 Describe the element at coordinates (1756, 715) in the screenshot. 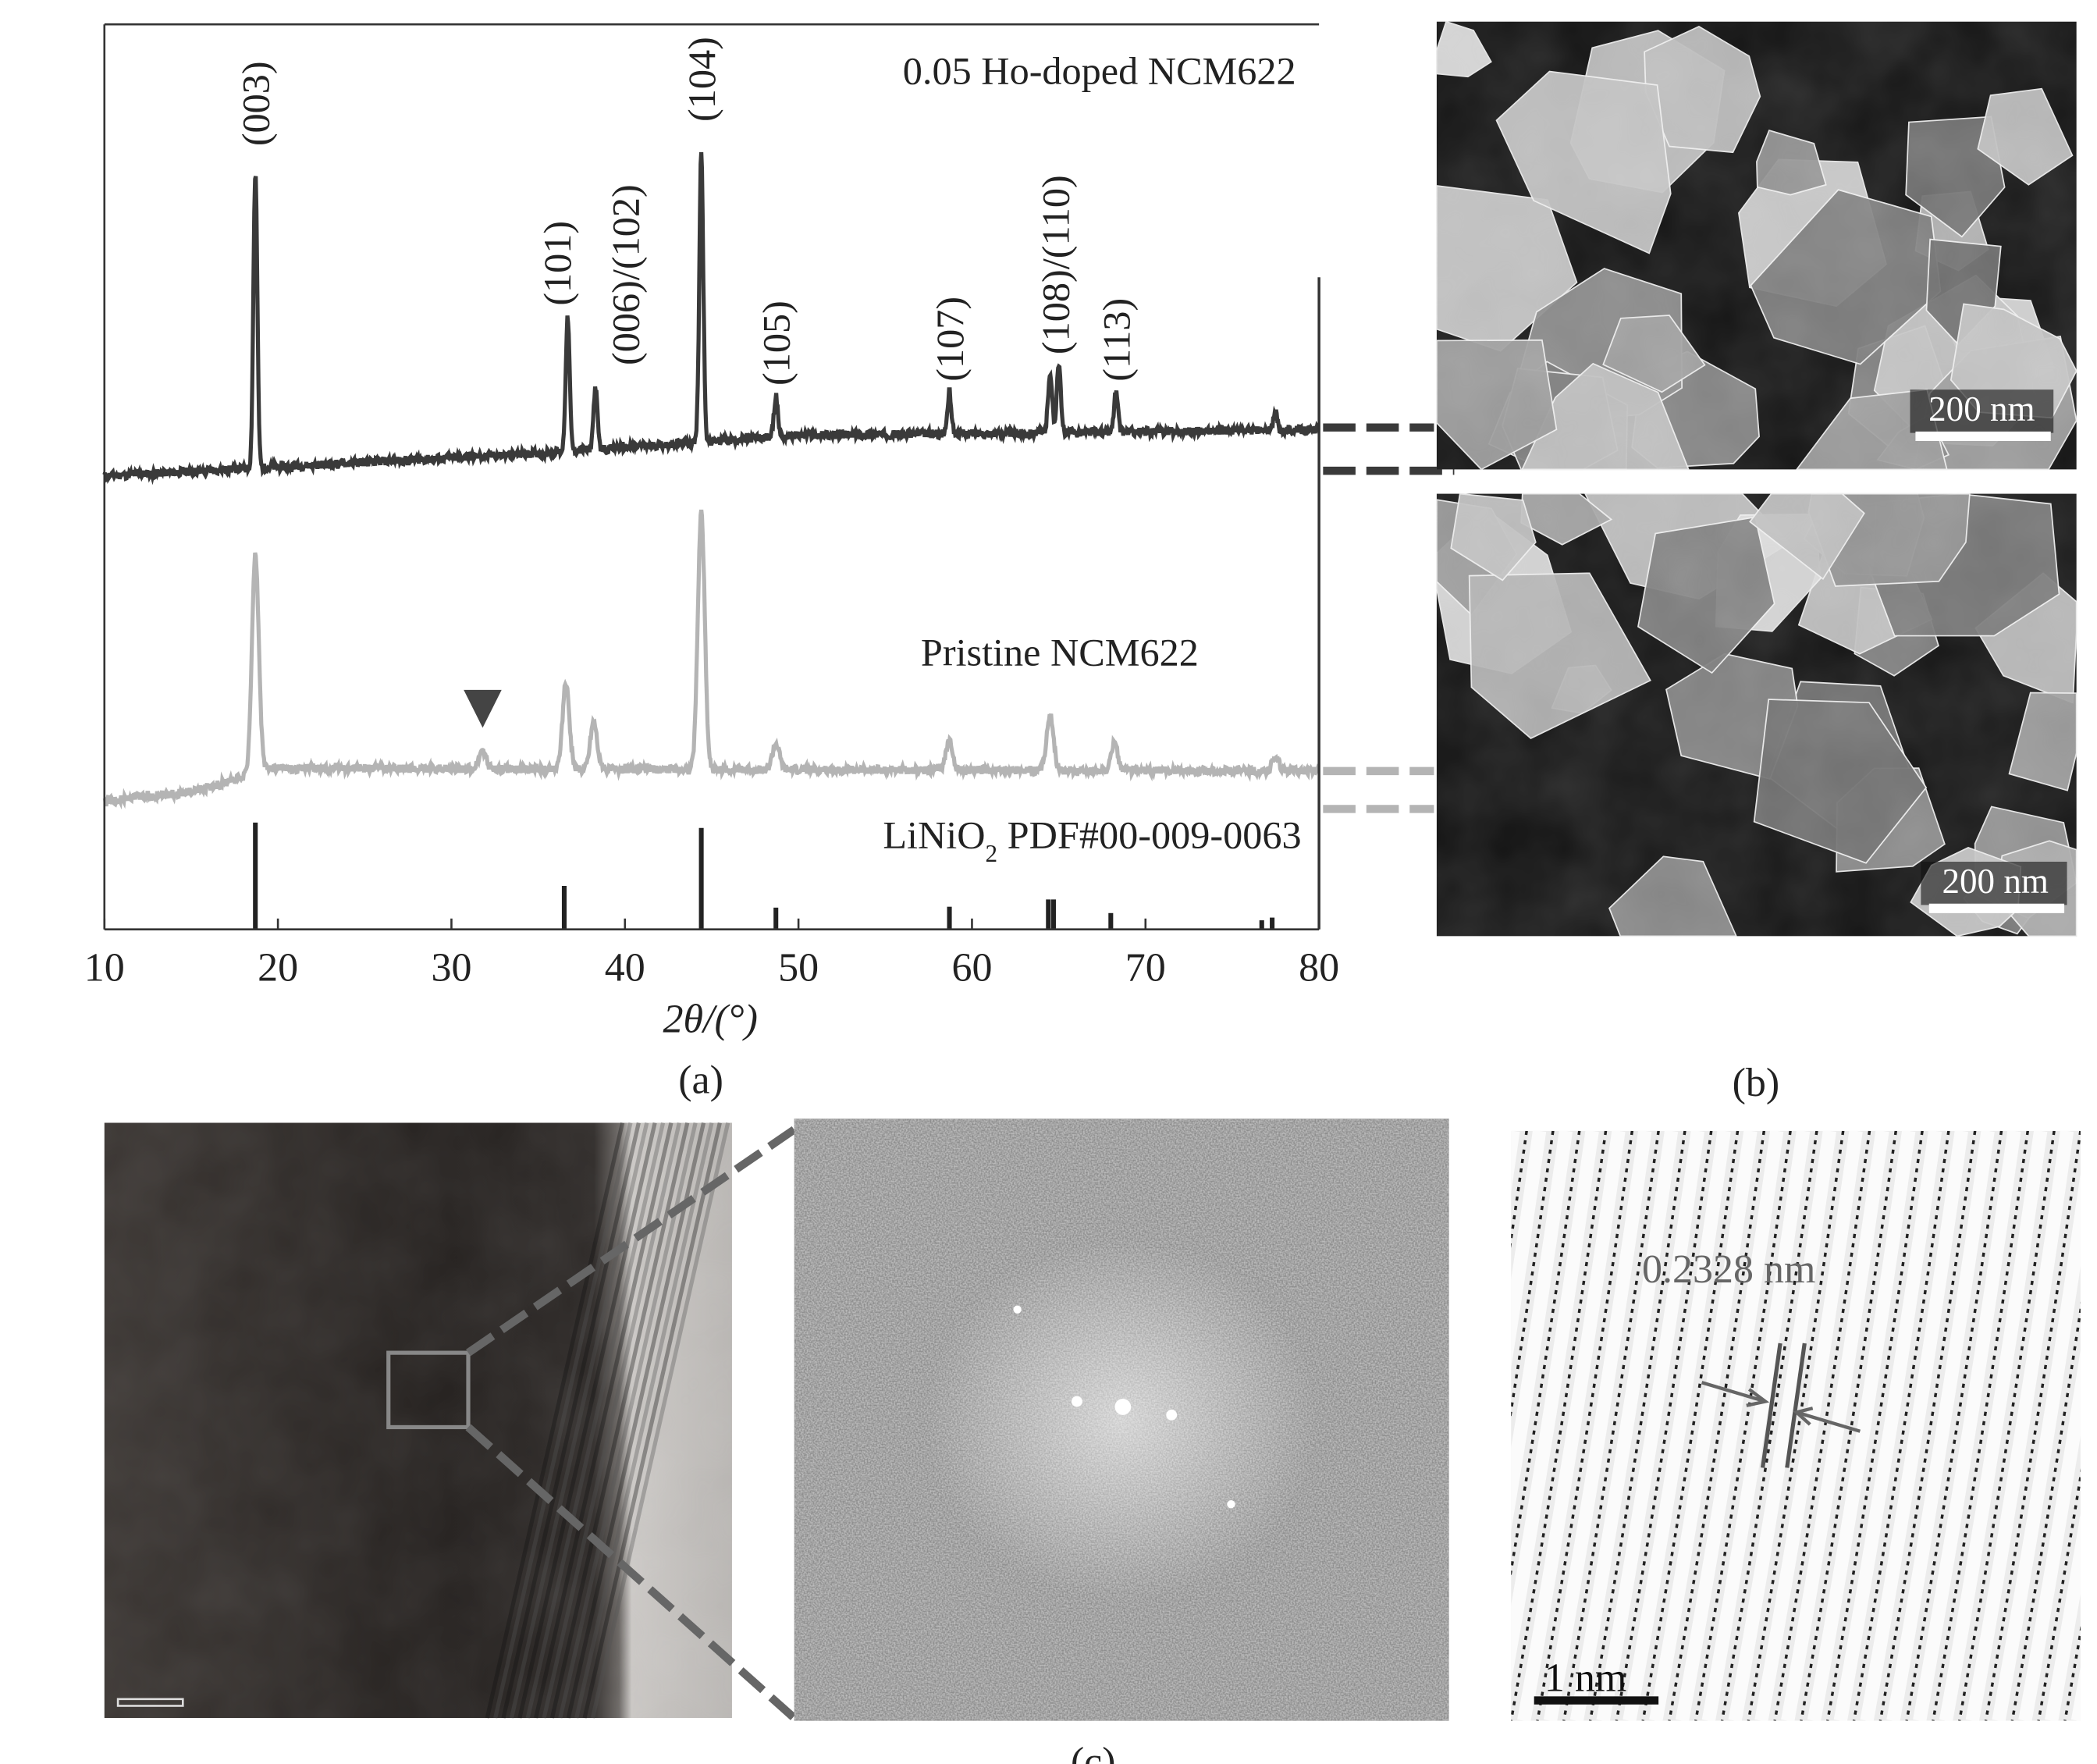

I see `sem-image-pristine: 200 nm` at that location.